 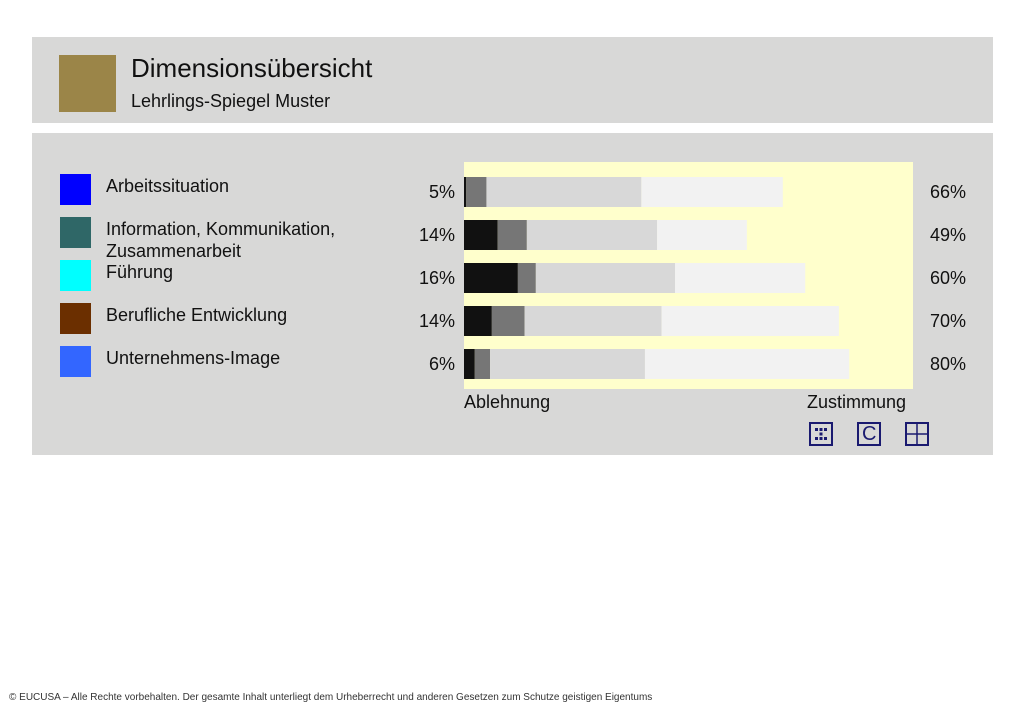 I want to click on rejection-percent-label: 5%, so click(x=442, y=192).